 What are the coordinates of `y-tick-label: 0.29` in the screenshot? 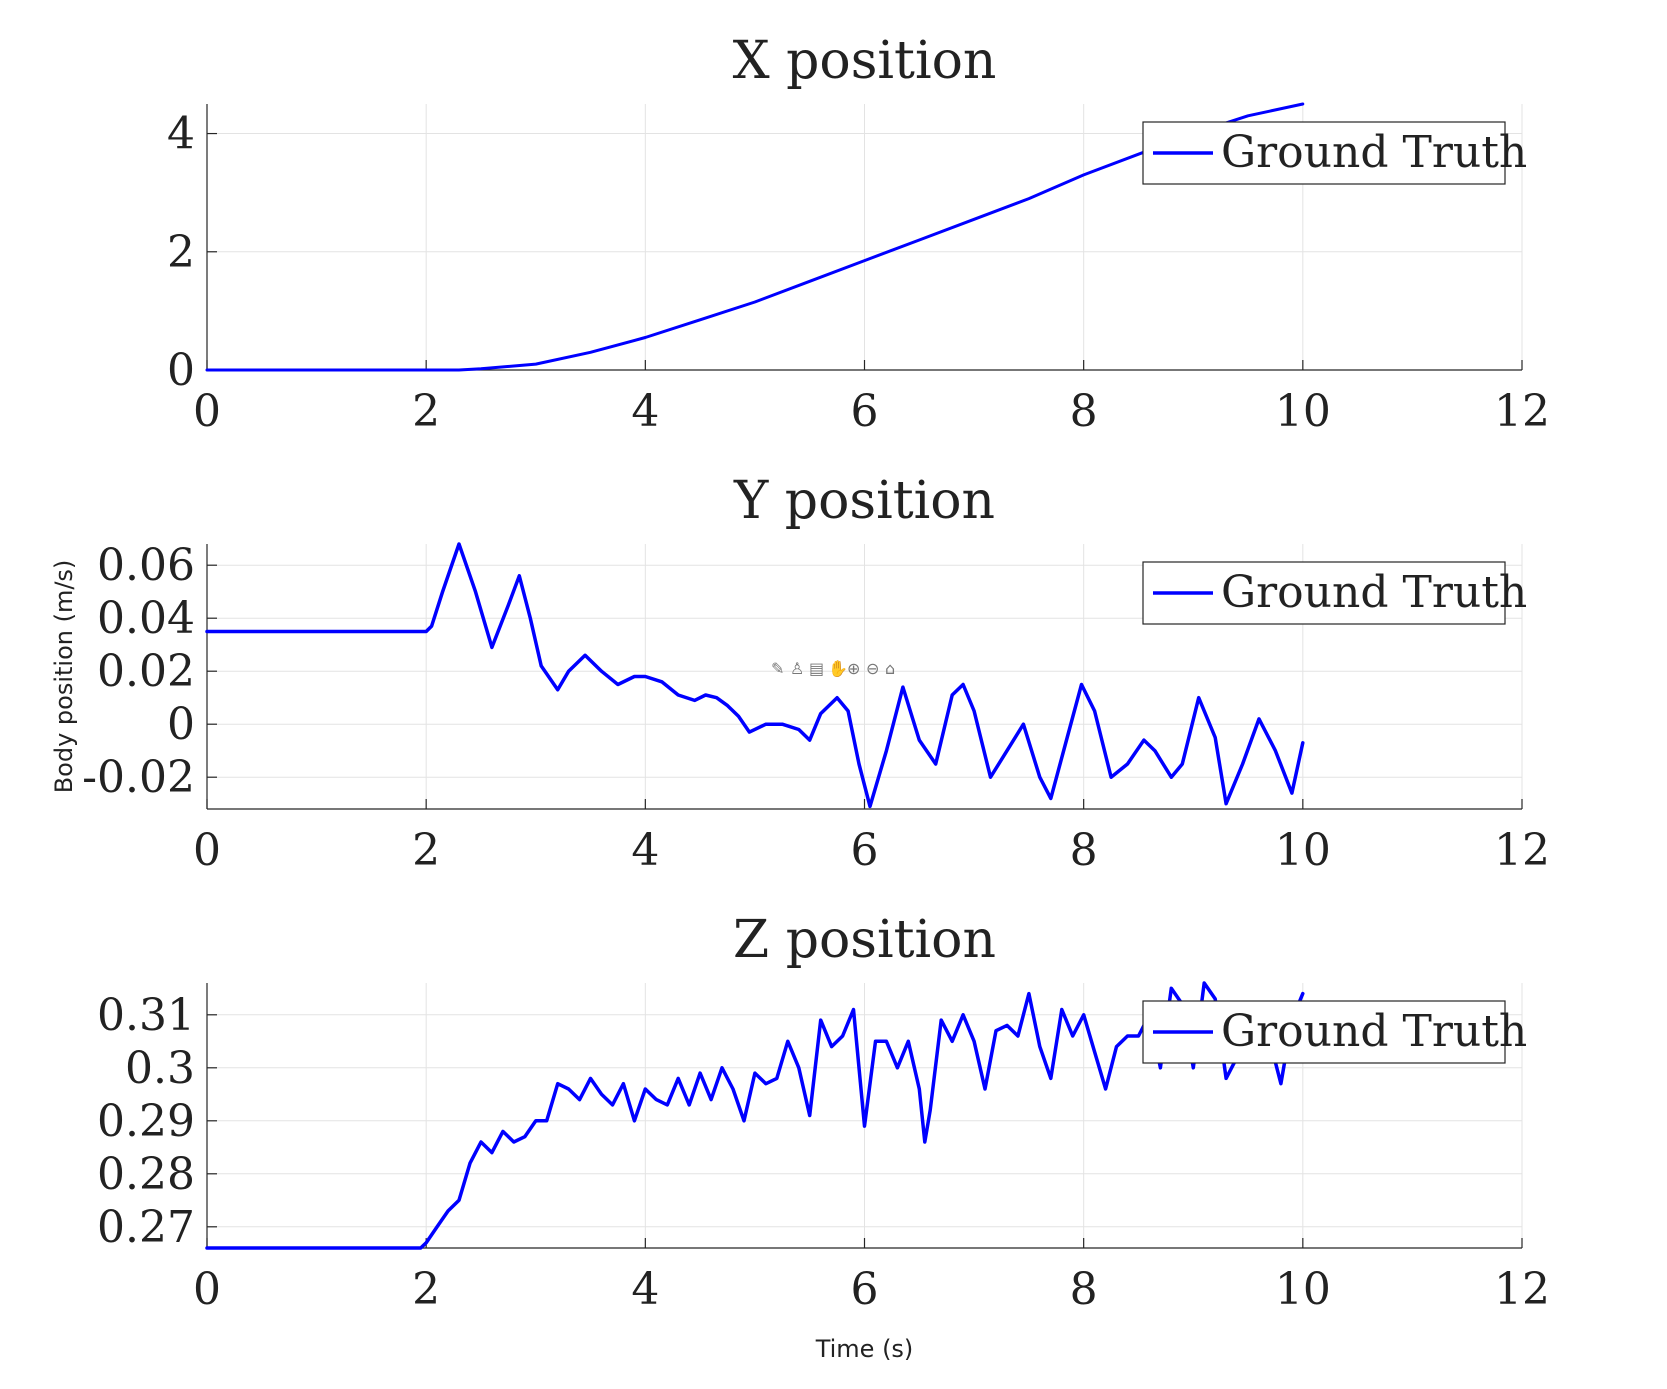 It's located at (146, 1121).